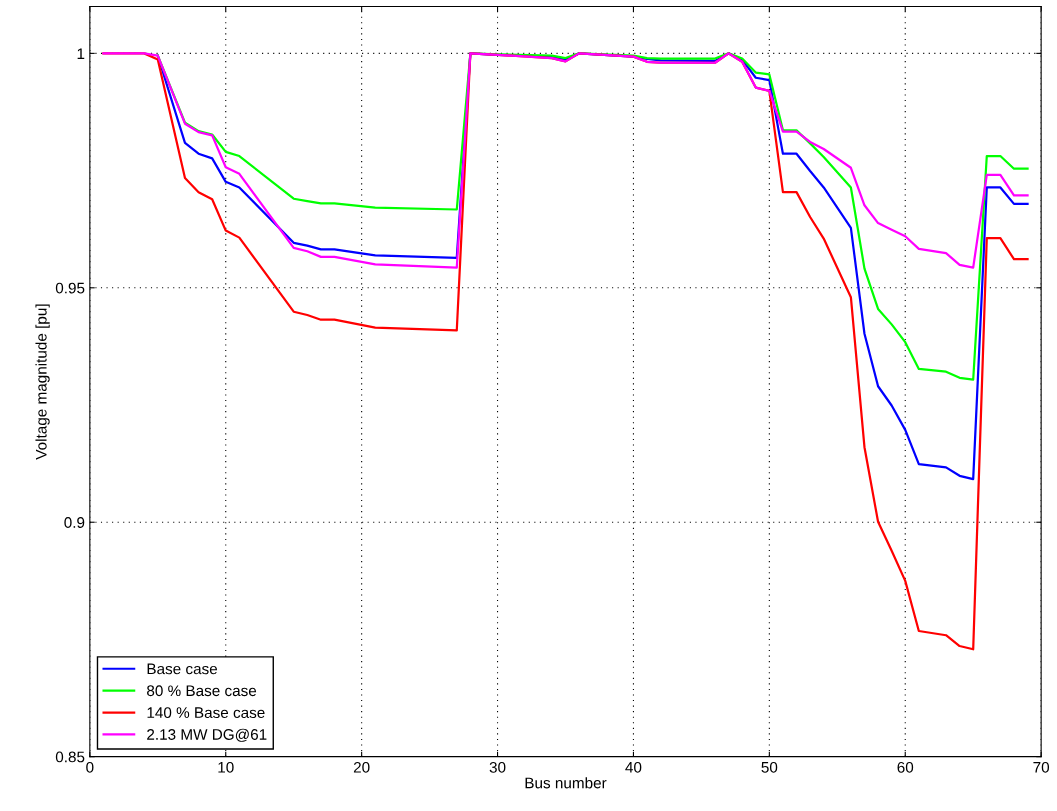  Describe the element at coordinates (70, 757) in the screenshot. I see `y-tick-label: 0.85` at that location.